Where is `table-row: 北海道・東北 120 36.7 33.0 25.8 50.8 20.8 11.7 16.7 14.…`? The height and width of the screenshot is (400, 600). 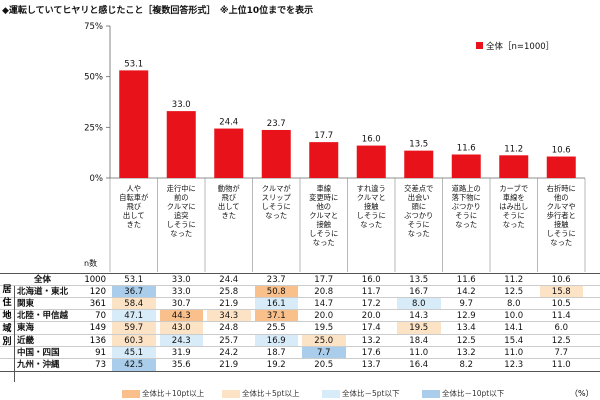 table-row: 北海道・東北 120 36.7 33.0 25.8 50.8 20.8 11.7 16.7 14.… is located at coordinates (300, 292).